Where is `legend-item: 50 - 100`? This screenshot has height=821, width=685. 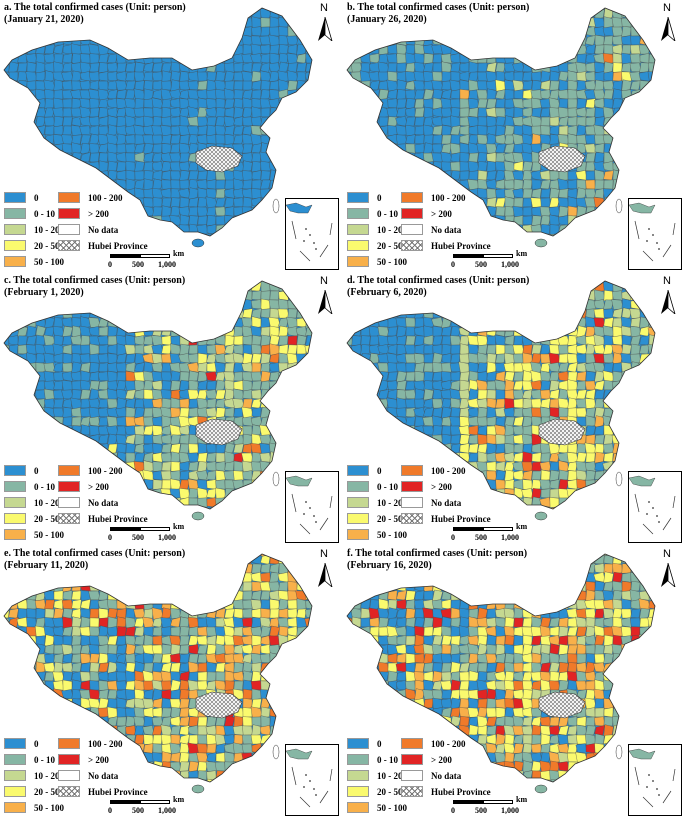
legend-item: 50 - 100 is located at coordinates (377, 262).